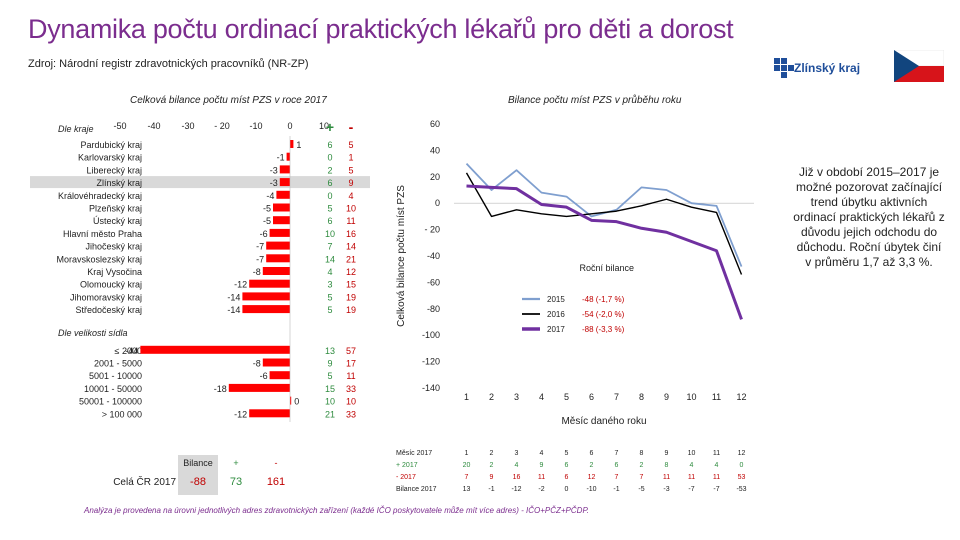 Image resolution: width=960 pixels, height=540 pixels. Describe the element at coordinates (351, 402) in the screenshot. I see `size-minus: 10` at that location.